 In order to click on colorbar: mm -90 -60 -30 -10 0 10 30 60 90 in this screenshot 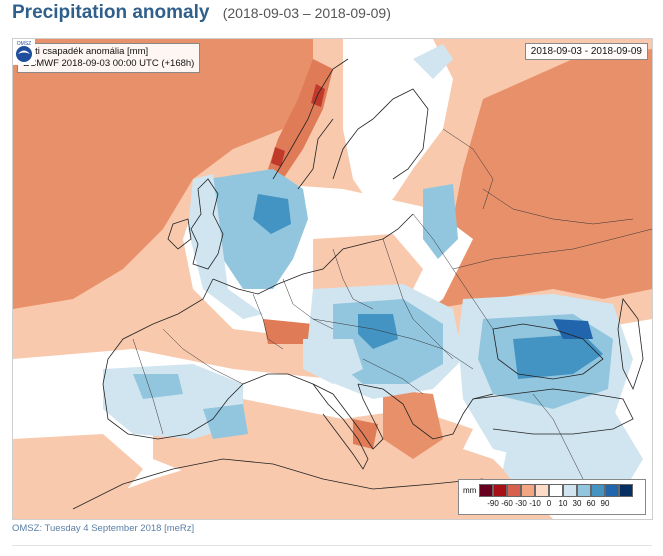, I will do `click(552, 497)`.